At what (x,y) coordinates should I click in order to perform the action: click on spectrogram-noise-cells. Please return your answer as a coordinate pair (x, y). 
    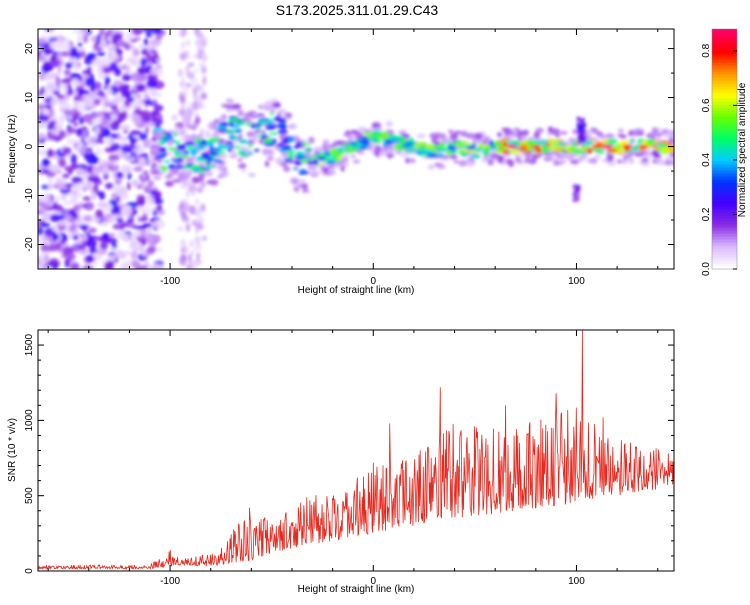
    Looking at the image, I should click on (123, 149).